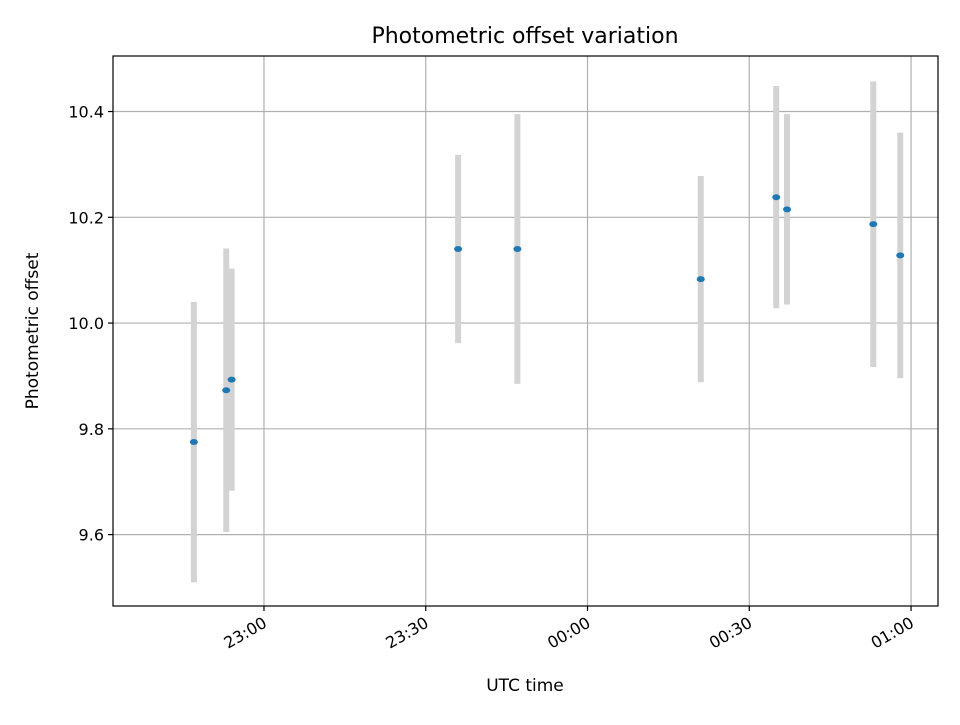  What do you see at coordinates (86, 217) in the screenshot?
I see `y-tick-label: 10.2` at bounding box center [86, 217].